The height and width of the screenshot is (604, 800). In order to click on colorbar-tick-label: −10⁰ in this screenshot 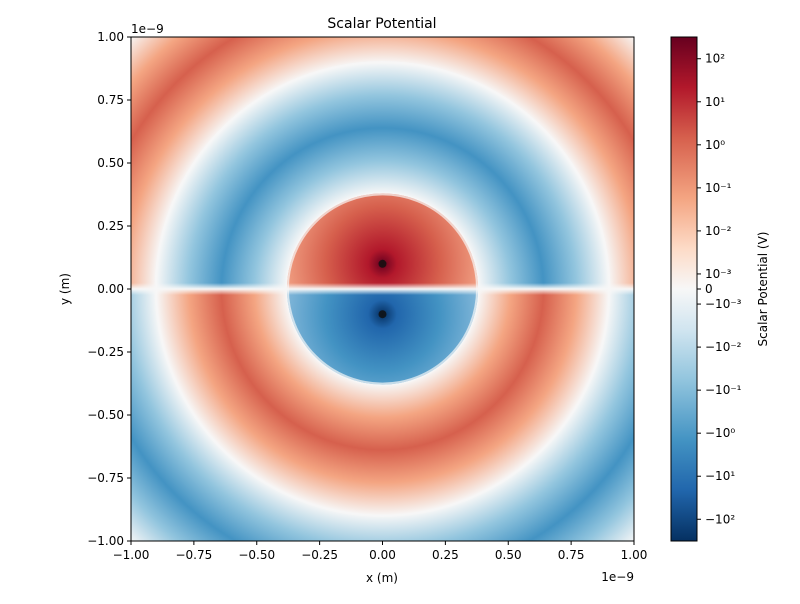, I will do `click(720, 433)`.